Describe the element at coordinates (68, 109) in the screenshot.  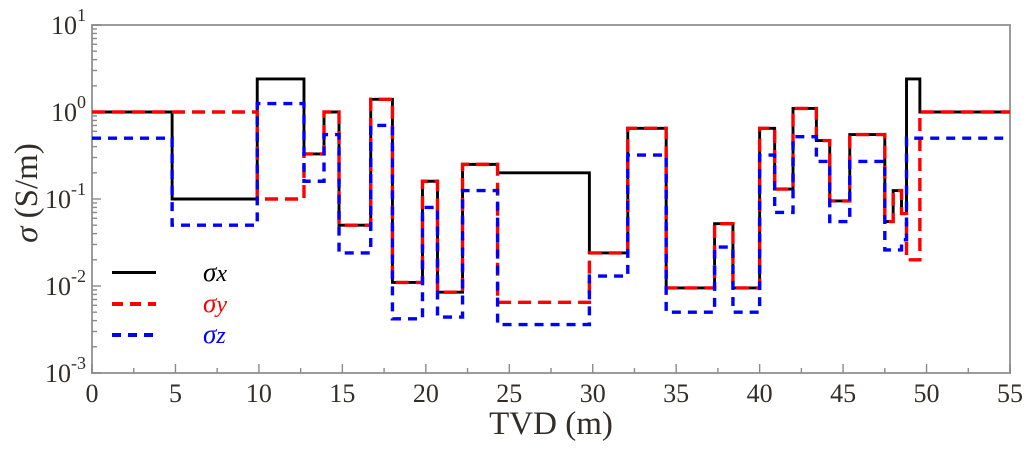
I see `y-tick-label: 10⁰` at that location.